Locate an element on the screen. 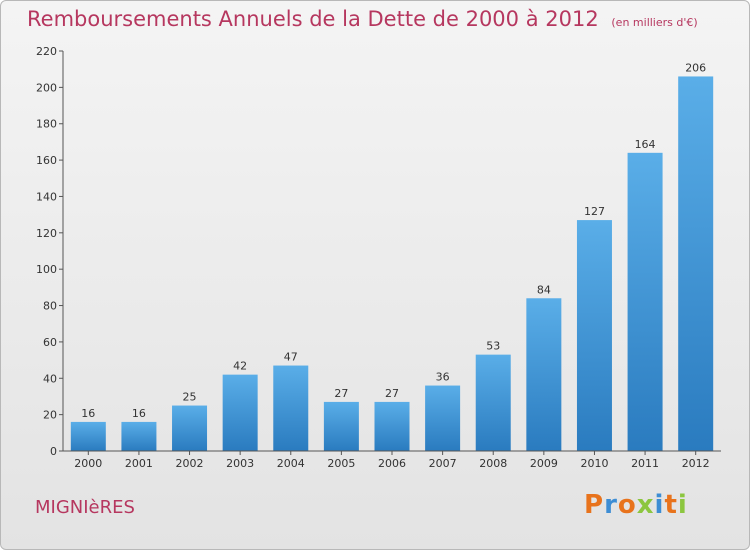  data-label-2003: 42 is located at coordinates (240, 366).